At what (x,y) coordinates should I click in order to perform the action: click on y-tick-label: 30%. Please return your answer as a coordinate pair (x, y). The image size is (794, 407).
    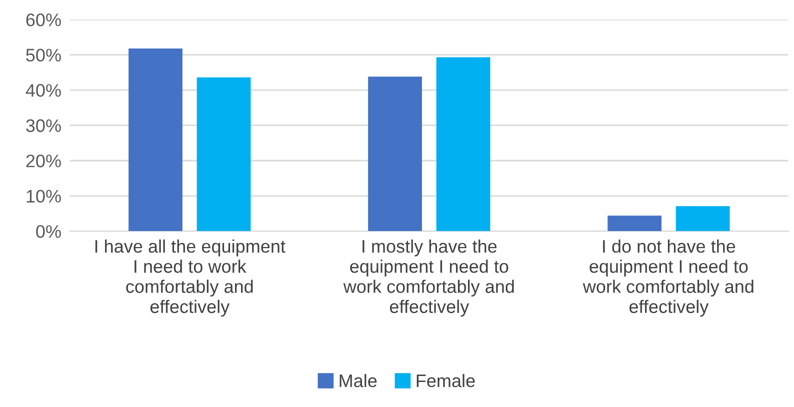
    Looking at the image, I should click on (43, 125).